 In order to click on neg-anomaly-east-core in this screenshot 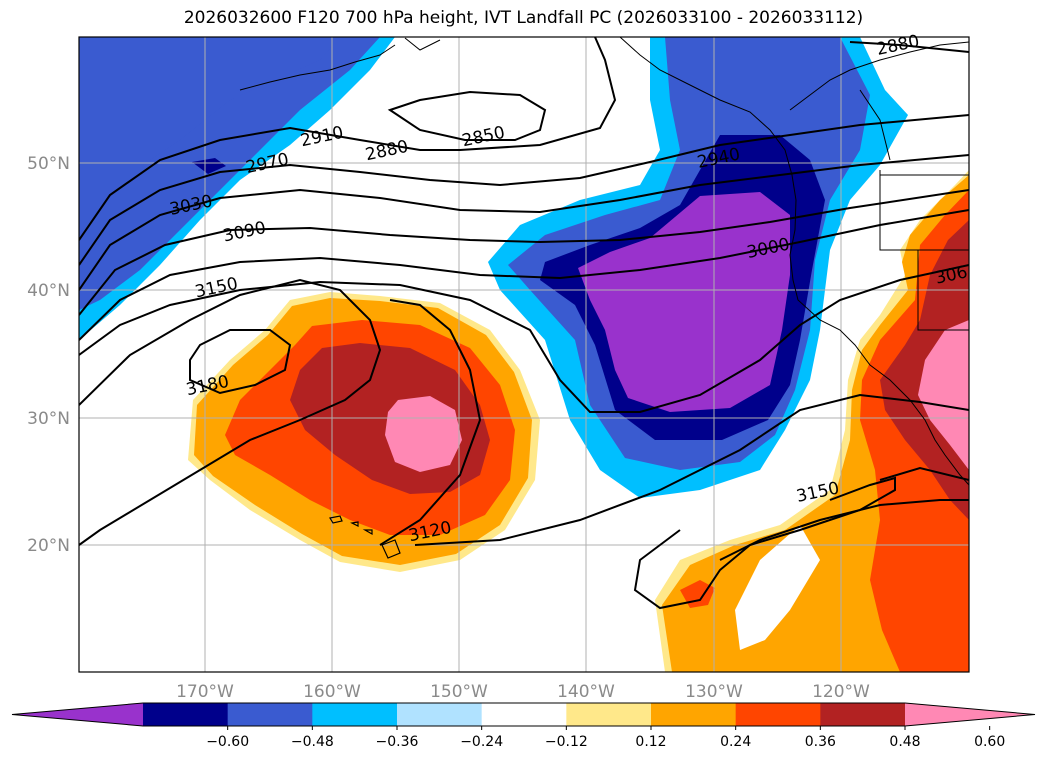, I will do `click(684, 302)`.